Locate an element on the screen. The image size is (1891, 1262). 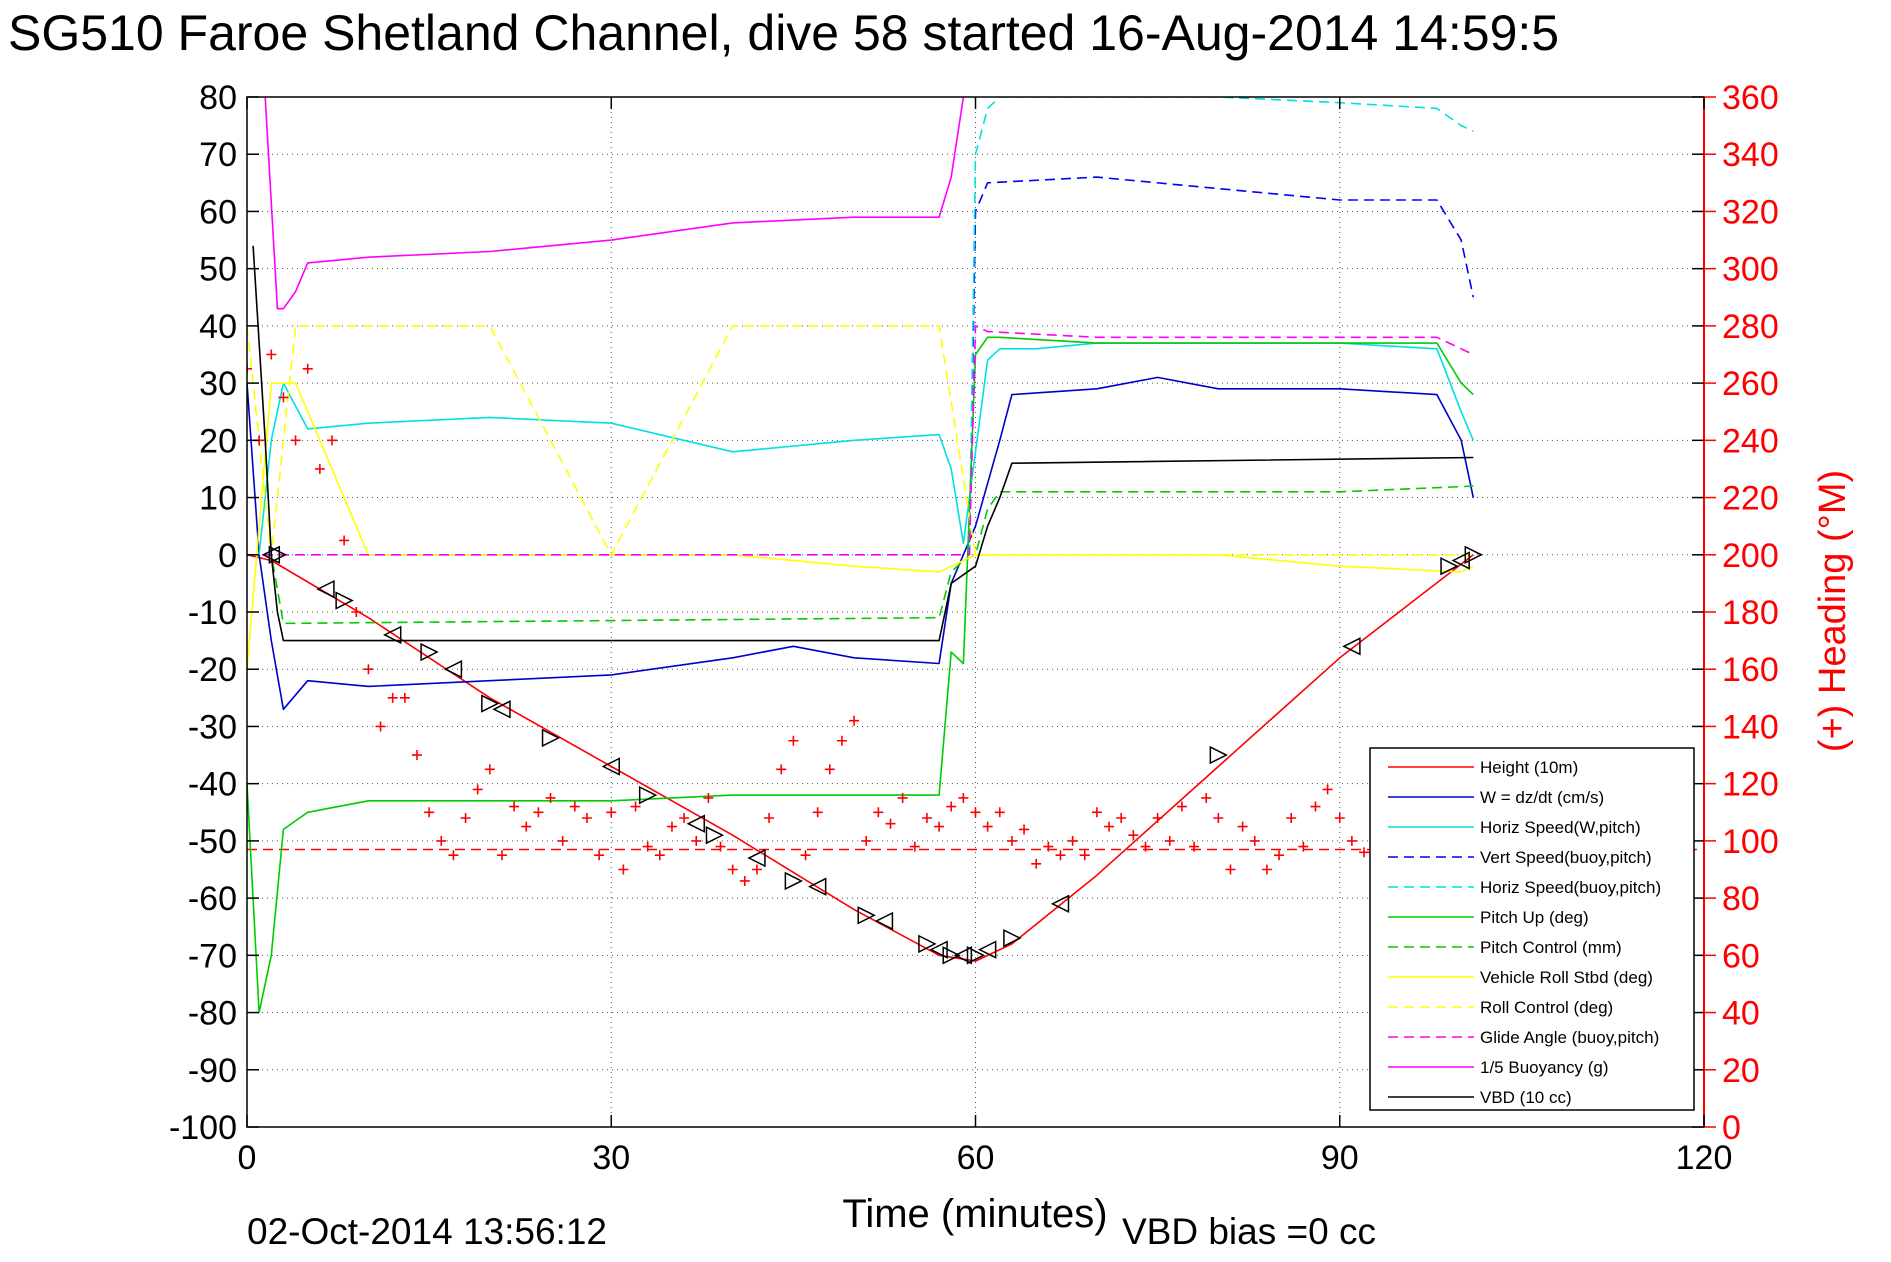
legend-label: Glide Angle (buoy,pitch) is located at coordinates (1569, 1037).